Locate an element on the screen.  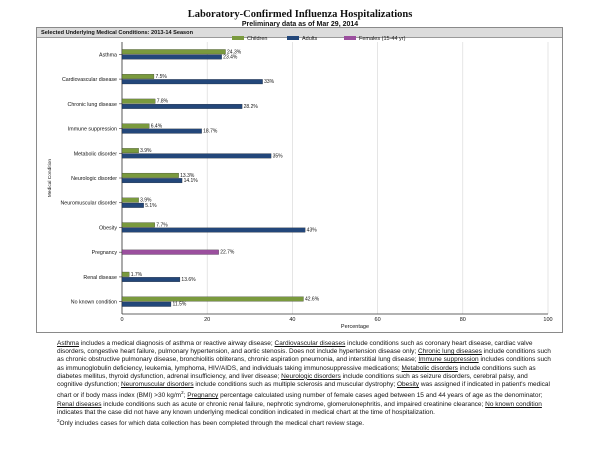
category-label: Asthma is located at coordinates (108, 55).